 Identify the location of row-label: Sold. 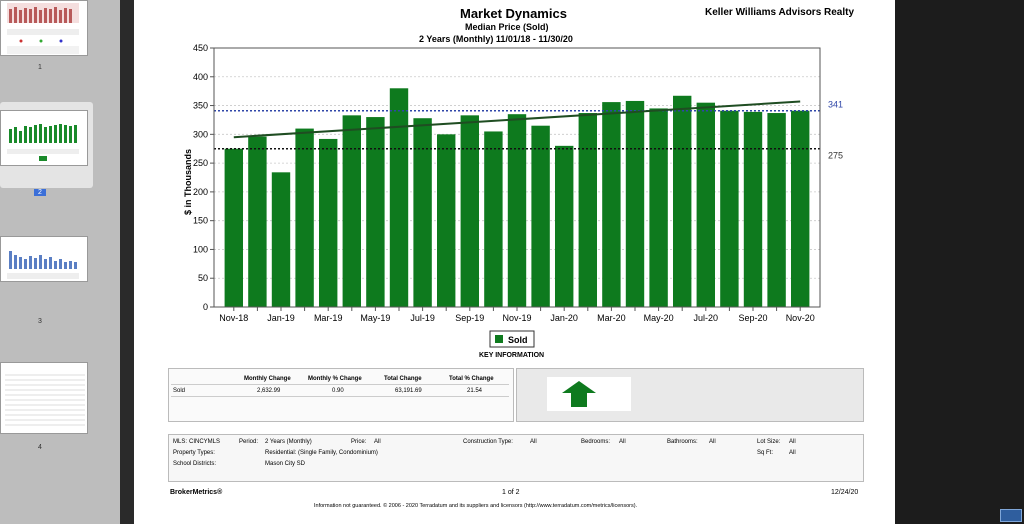
(179, 391).